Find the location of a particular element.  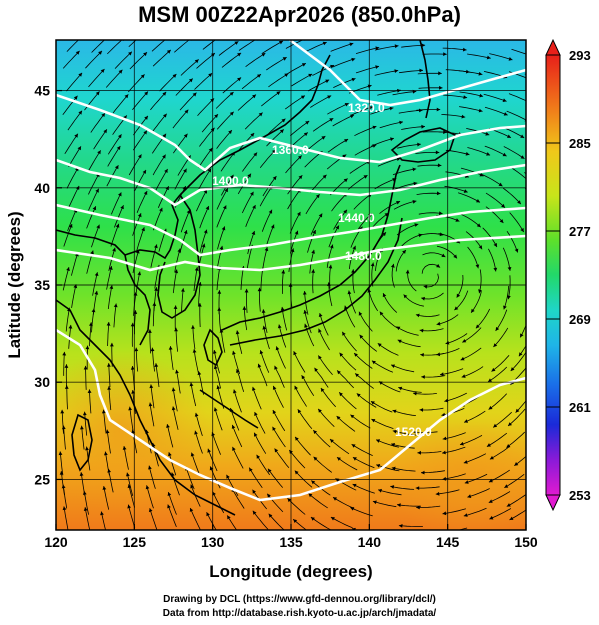

coastline-china is located at coordinates (146, 407).